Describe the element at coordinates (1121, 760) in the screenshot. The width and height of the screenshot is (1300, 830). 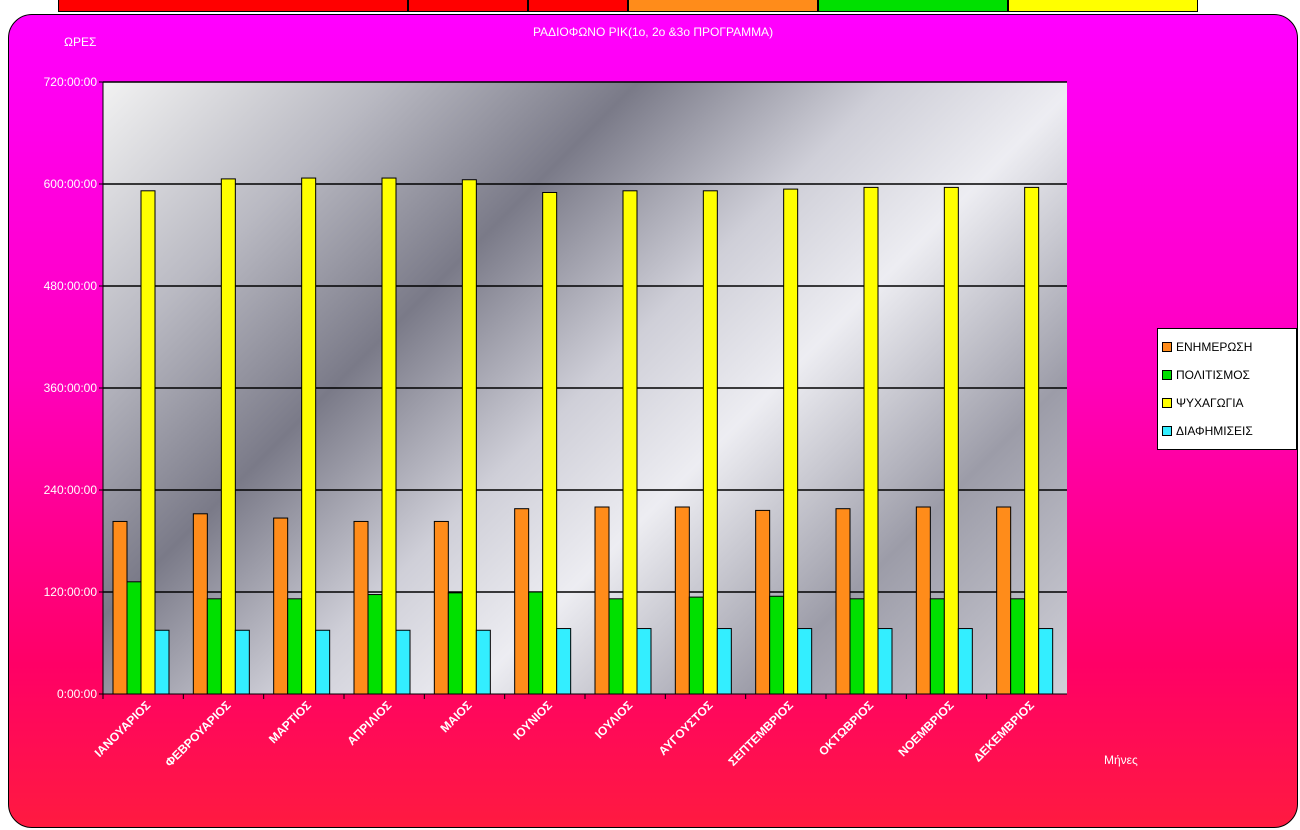
I see `x-axis-label: Μήνες` at that location.